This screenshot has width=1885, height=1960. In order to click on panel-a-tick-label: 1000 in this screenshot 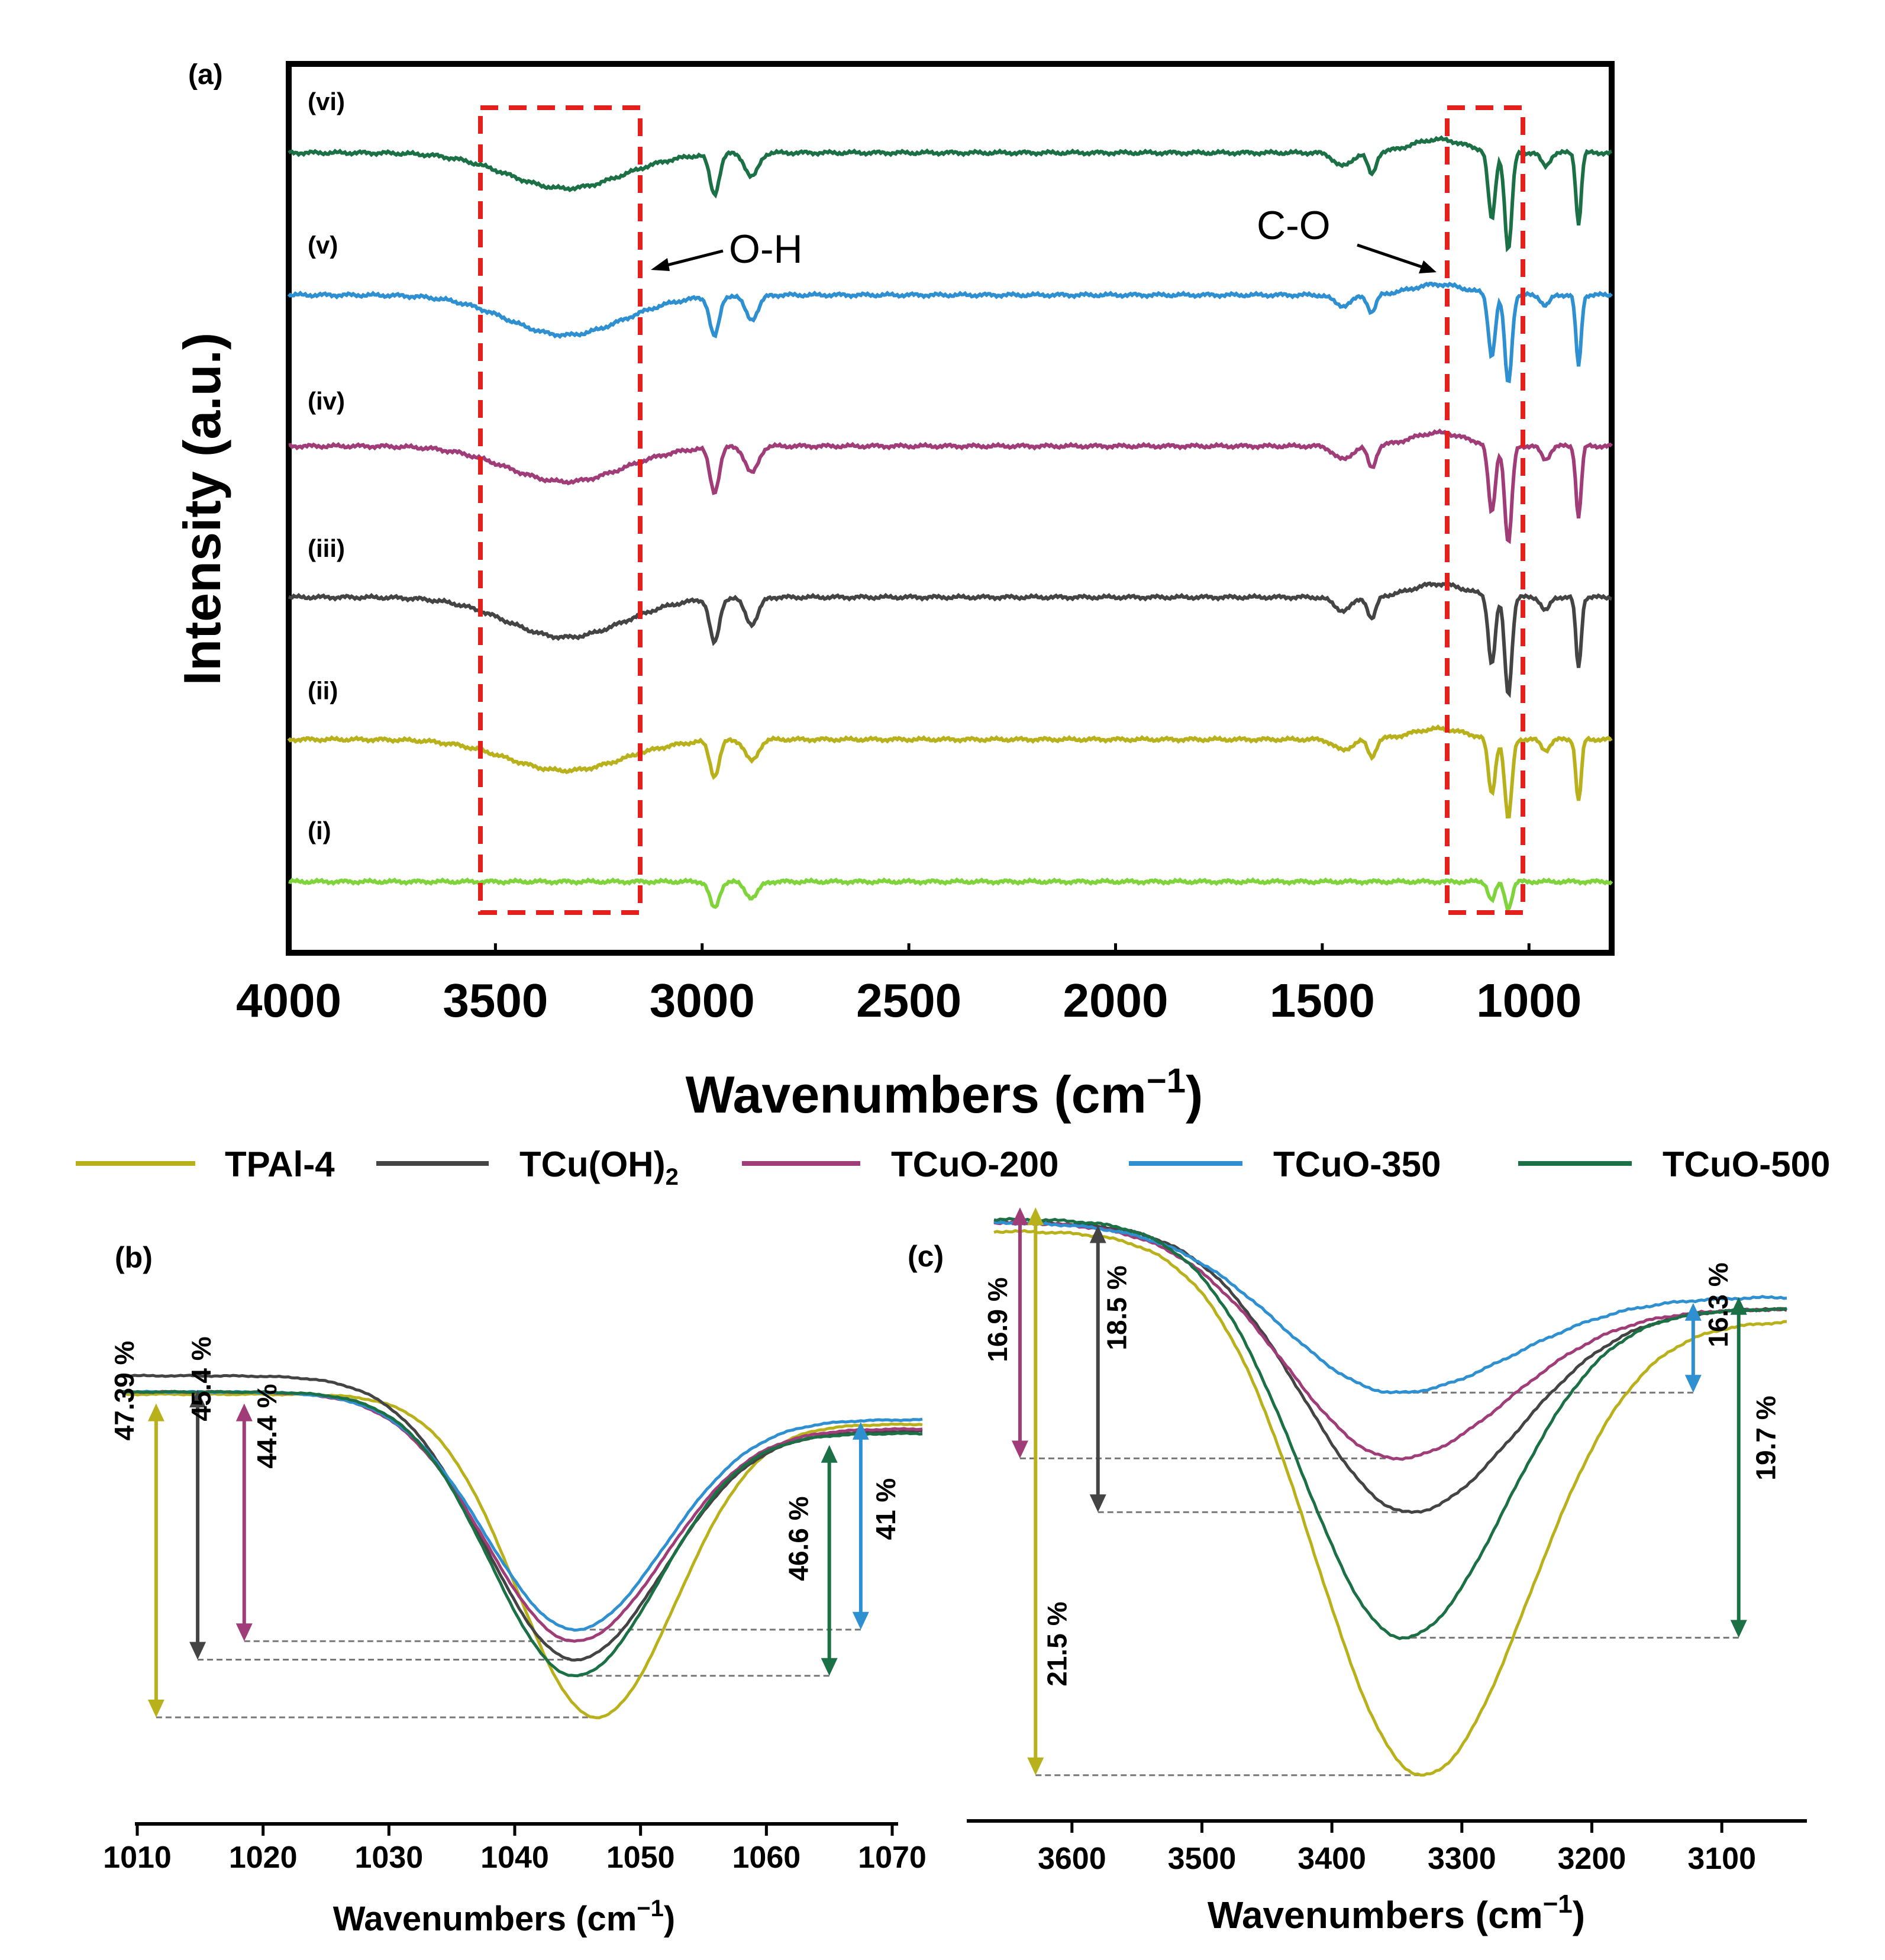, I will do `click(1528, 1000)`.